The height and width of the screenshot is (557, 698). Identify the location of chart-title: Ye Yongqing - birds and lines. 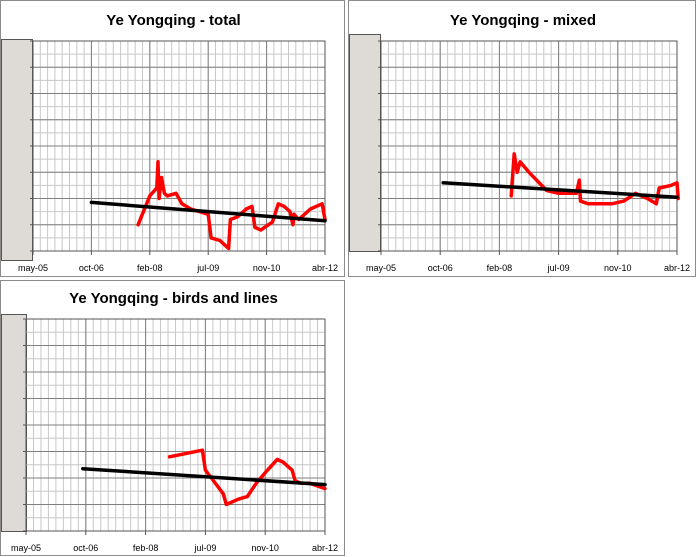
(173, 298).